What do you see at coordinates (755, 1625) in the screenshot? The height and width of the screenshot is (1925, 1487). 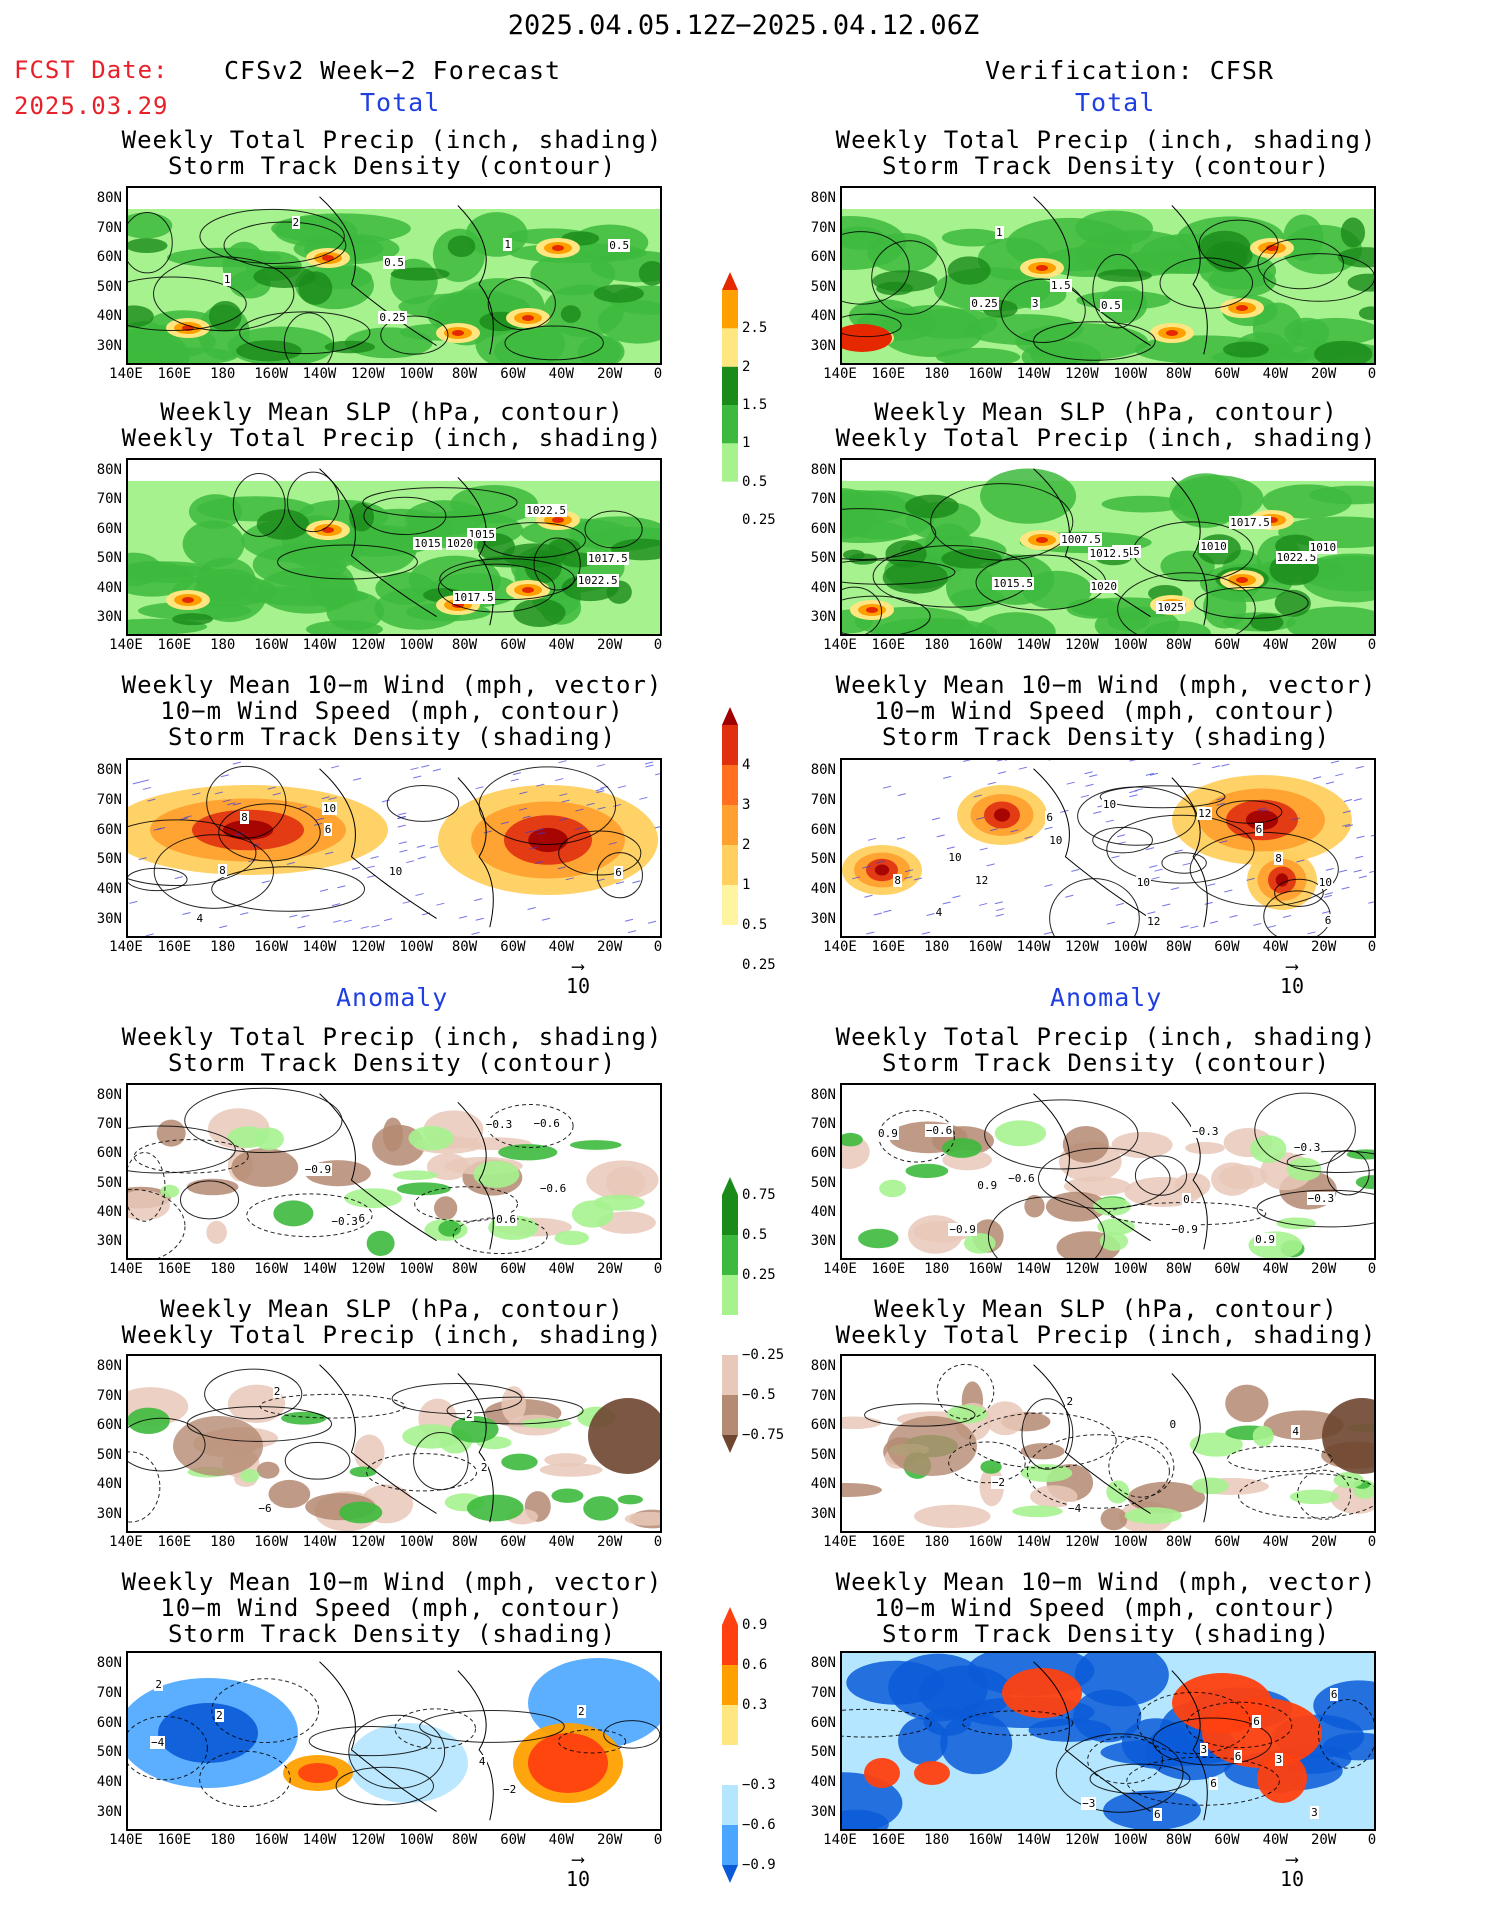 I see `colorbar-label: 0.9` at bounding box center [755, 1625].